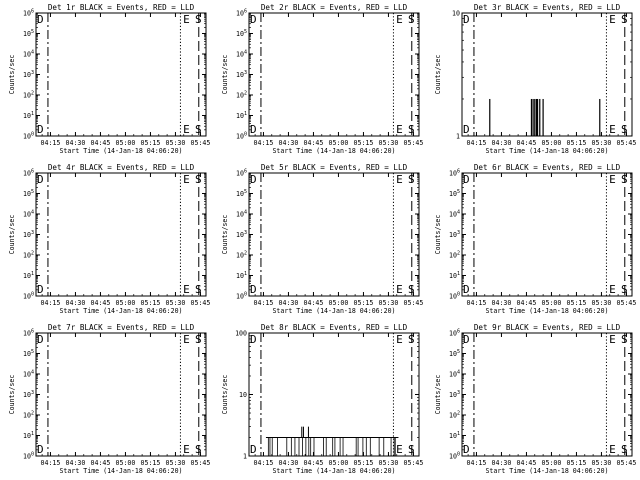 This screenshot has width=640, height=480. Describe the element at coordinates (28, 214) in the screenshot. I see `y-tick-label: 10⁴` at that location.